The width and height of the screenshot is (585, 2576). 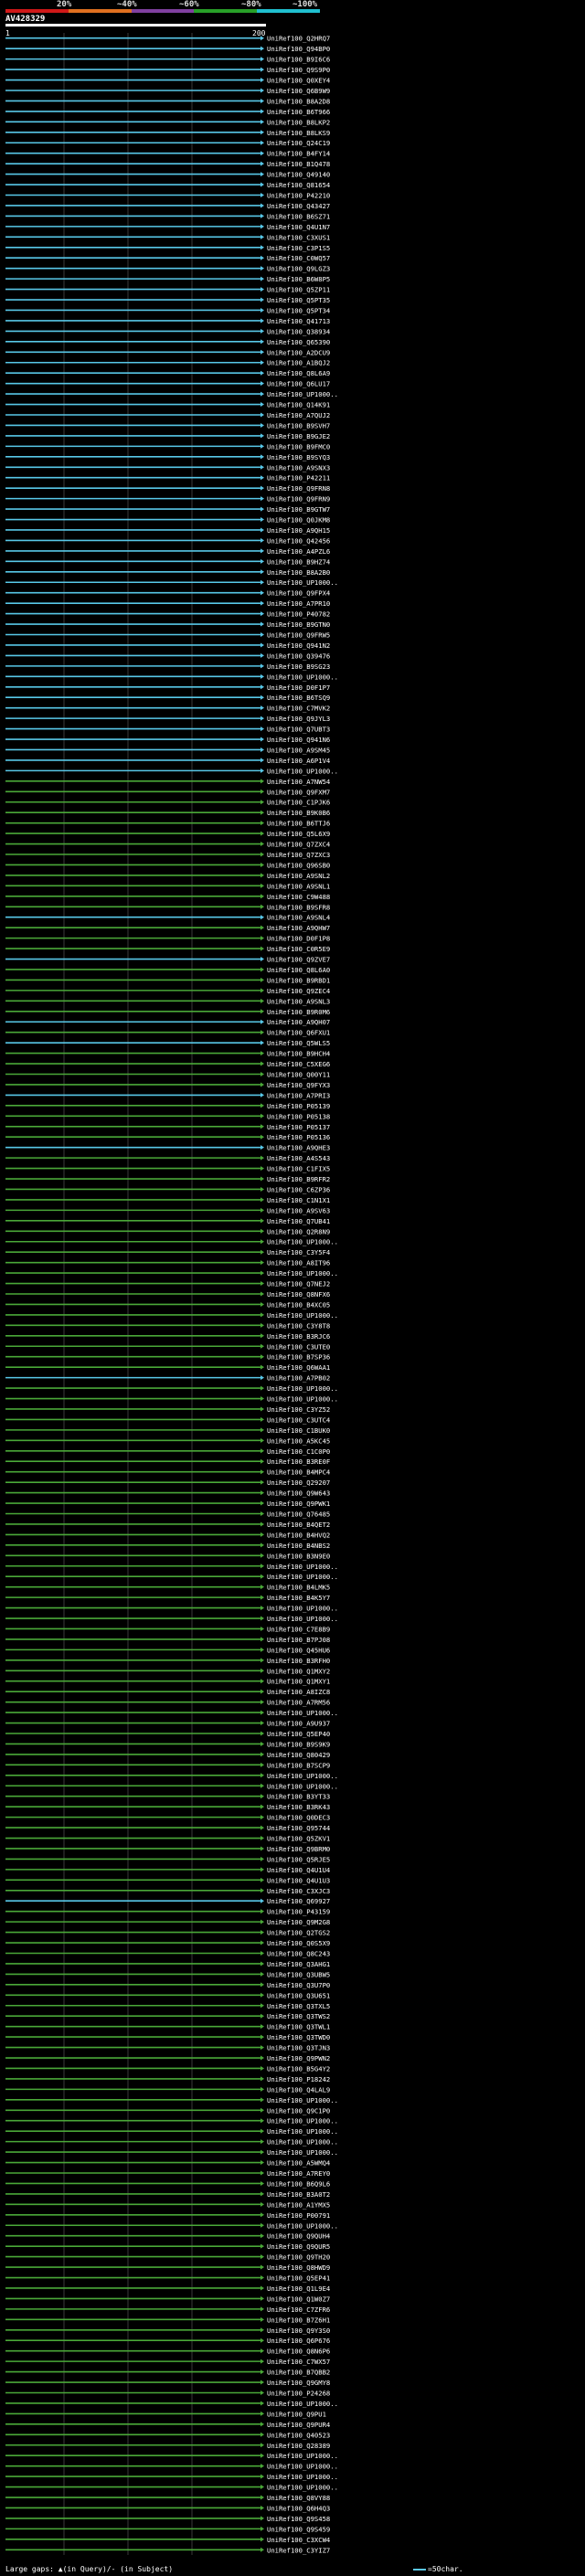 What do you see at coordinates (168, 2352) in the screenshot?
I see `hit-row: UniRef100_Q8N6P6` at bounding box center [168, 2352].